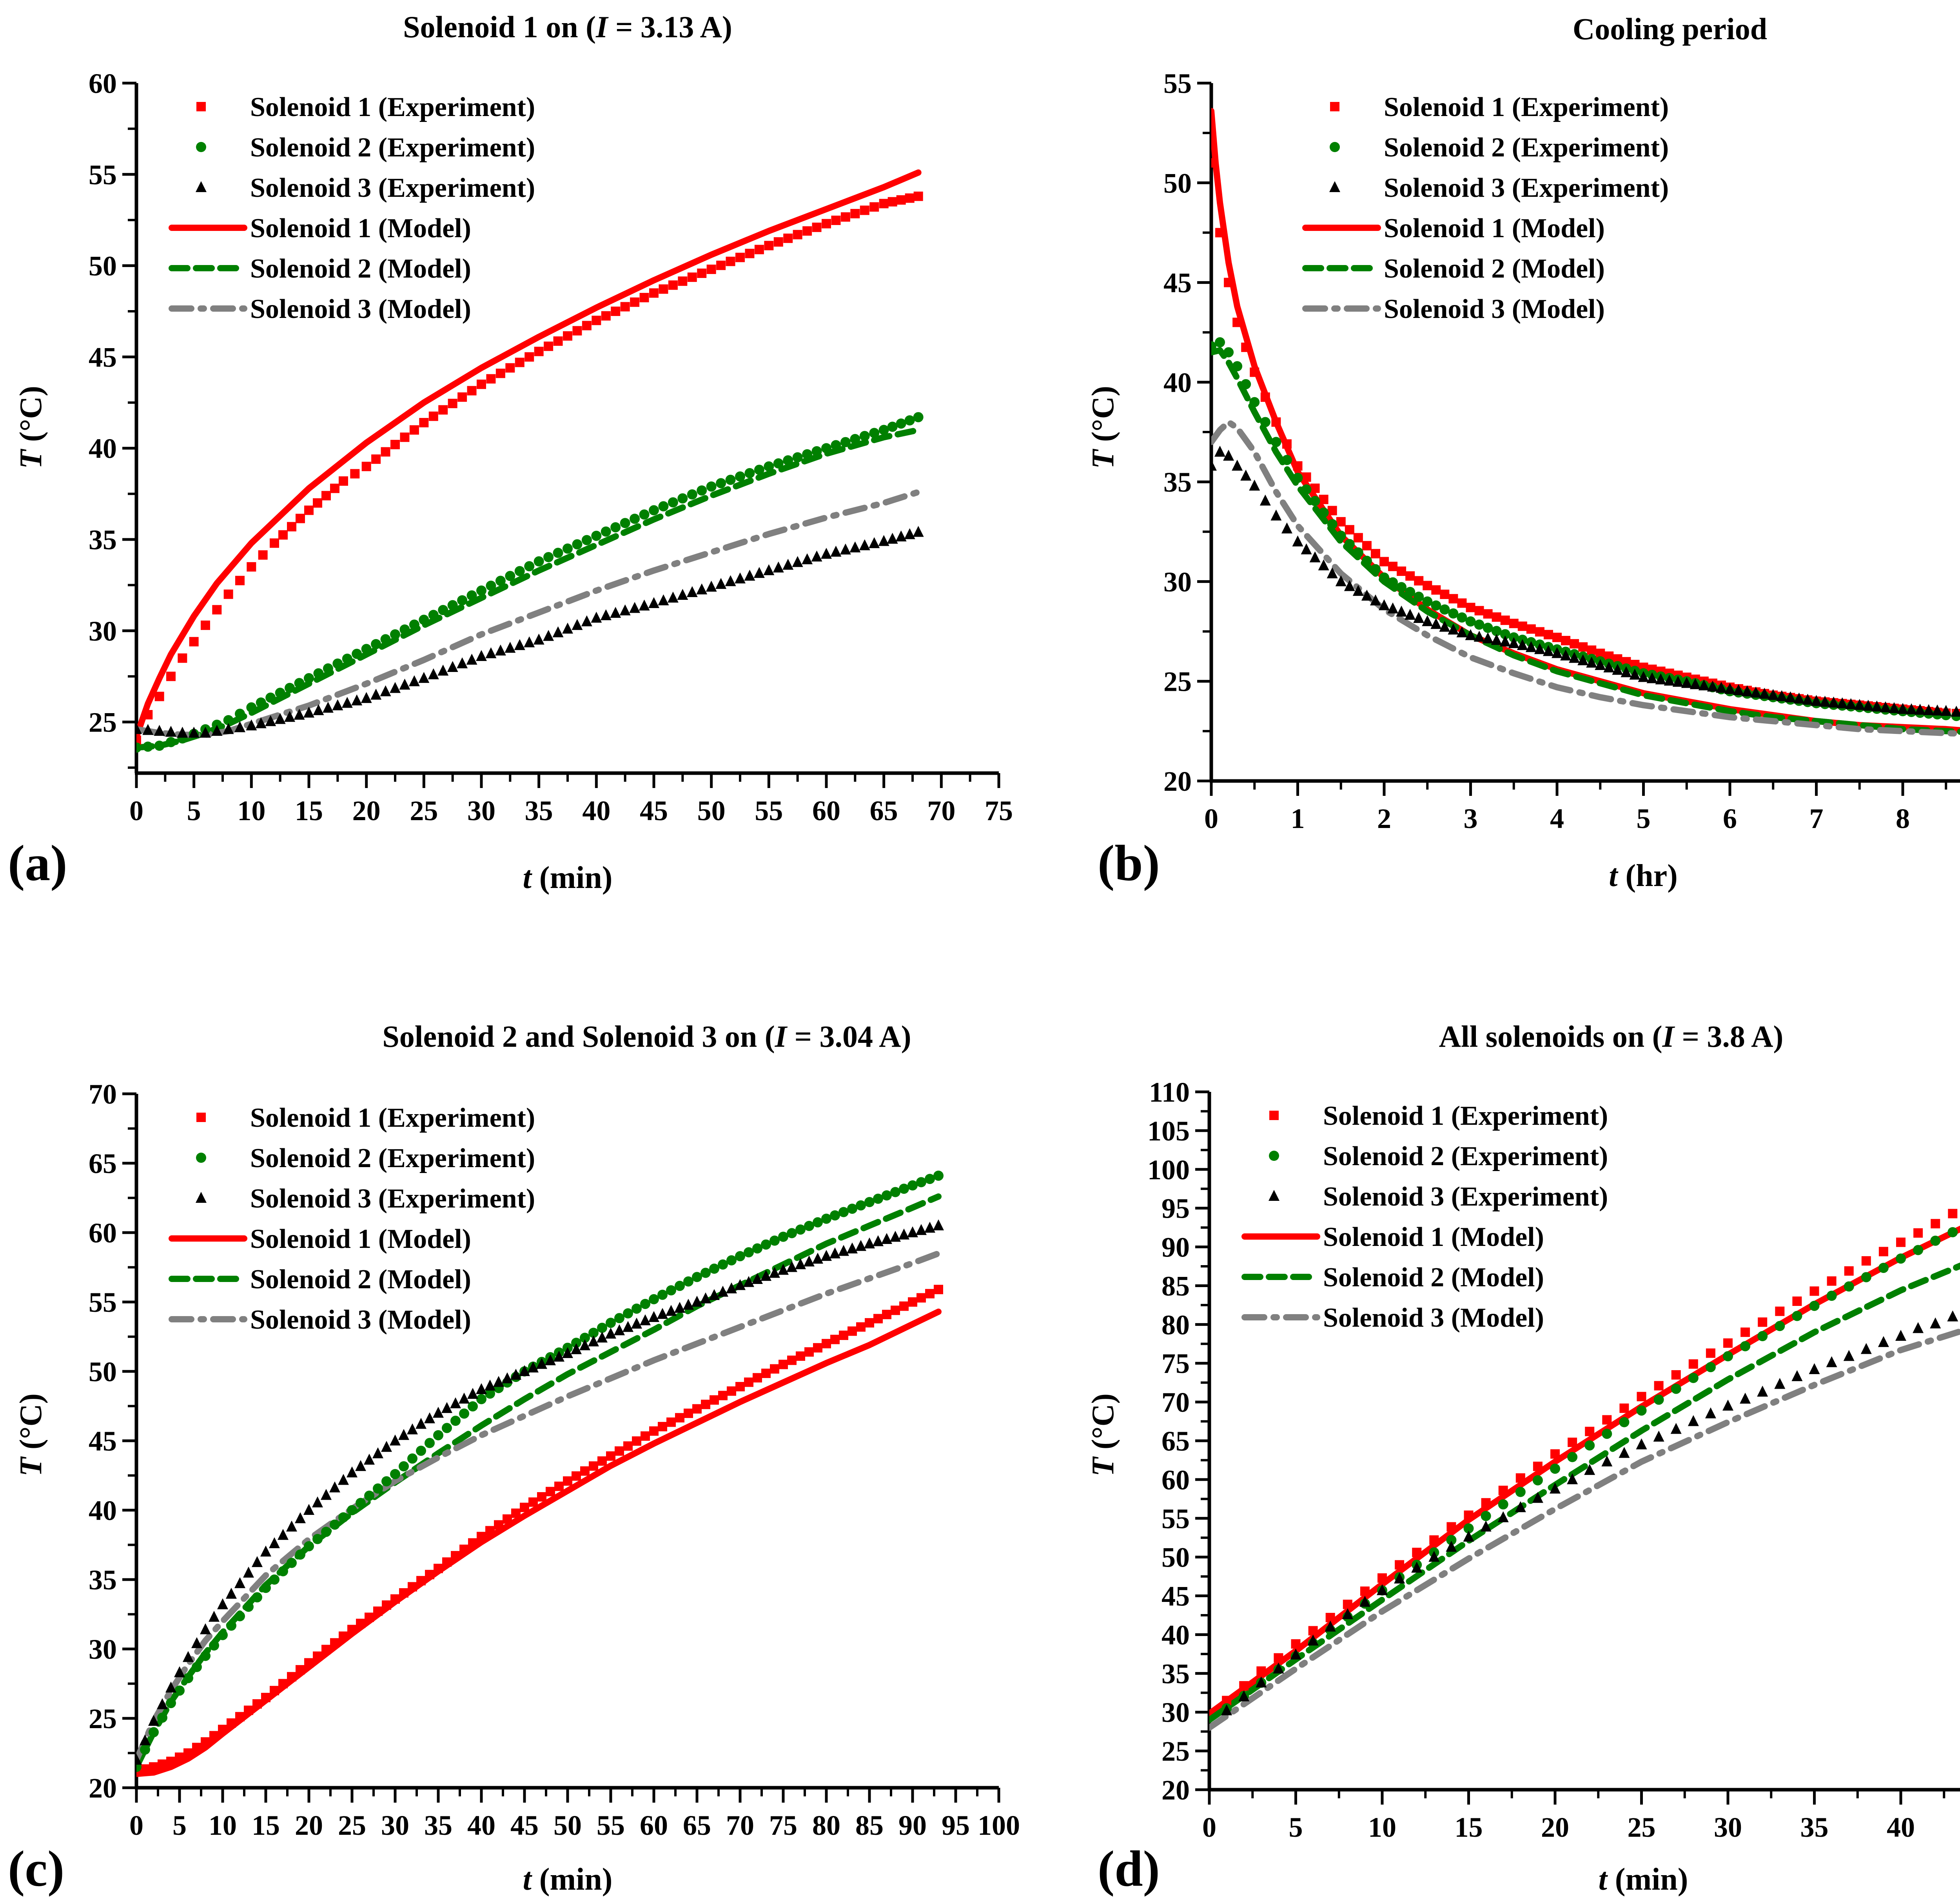  What do you see at coordinates (528, 878) in the screenshot?
I see `x-axis-symbol: t` at bounding box center [528, 878].